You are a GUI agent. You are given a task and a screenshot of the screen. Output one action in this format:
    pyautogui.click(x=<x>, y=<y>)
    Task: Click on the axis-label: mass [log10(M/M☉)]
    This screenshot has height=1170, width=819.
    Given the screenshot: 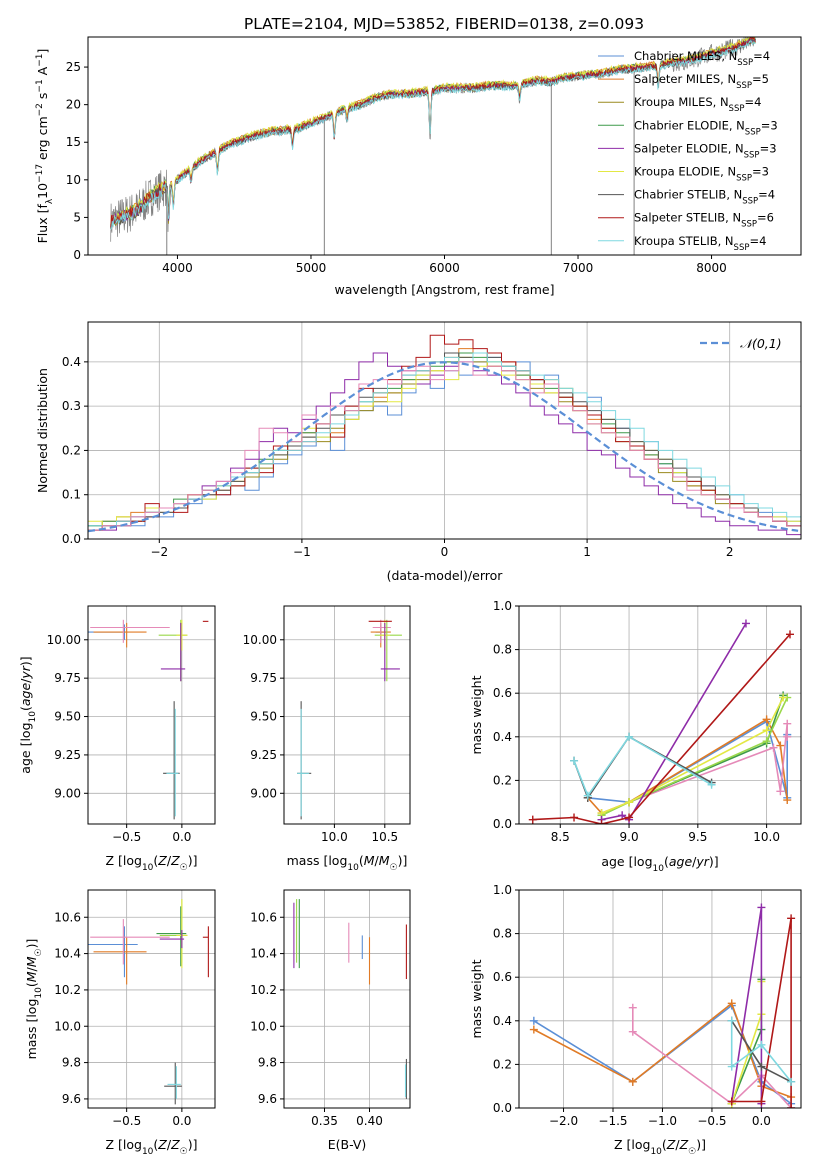 What is the action you would take?
    pyautogui.click(x=347, y=863)
    